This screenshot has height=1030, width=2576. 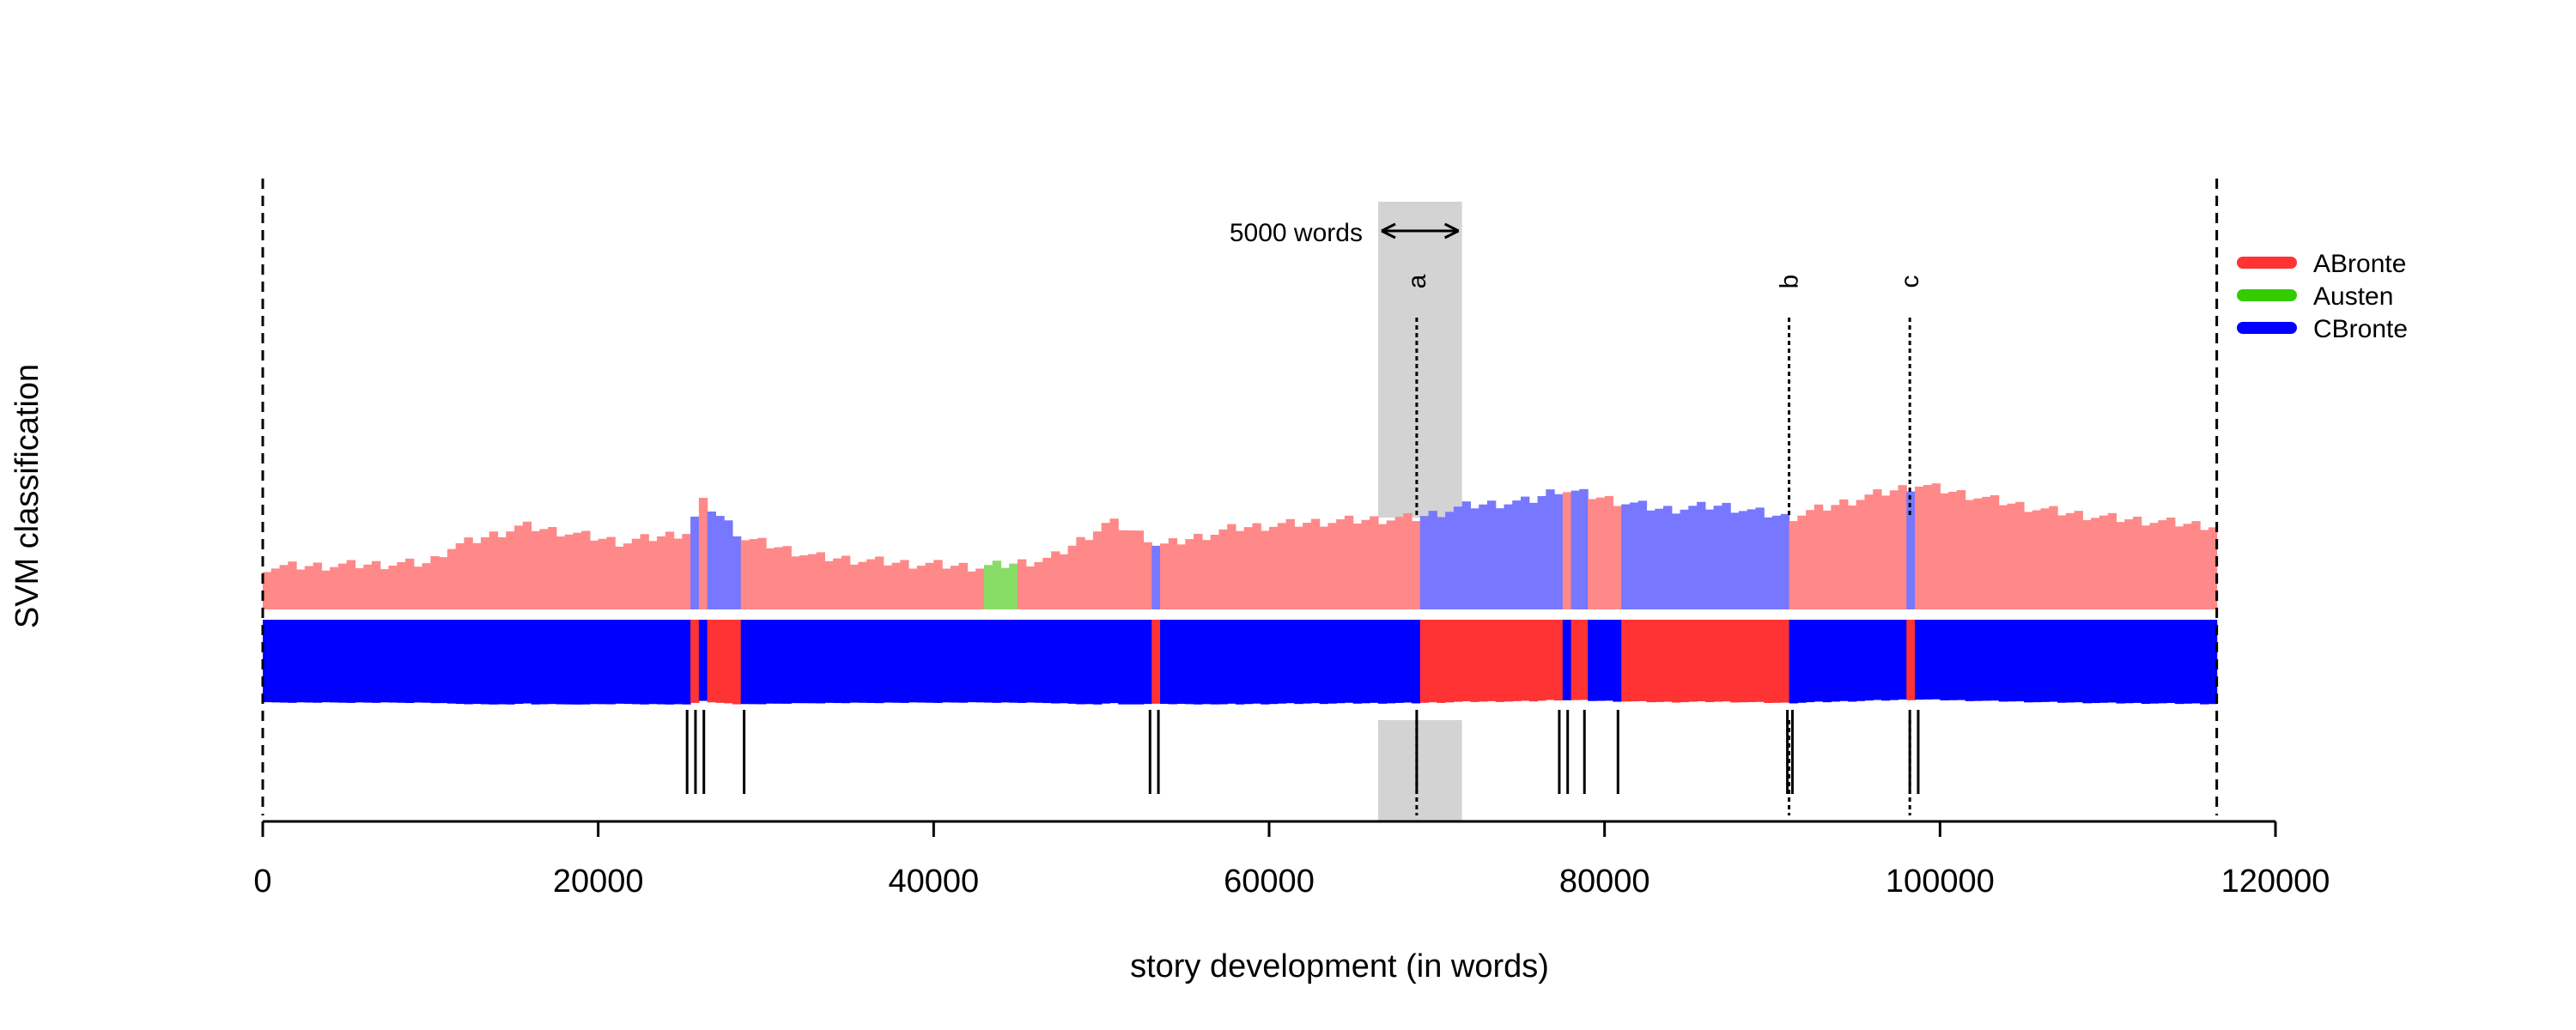 What do you see at coordinates (1005, 588) in the screenshot?
I see `bar-upper-austen` at bounding box center [1005, 588].